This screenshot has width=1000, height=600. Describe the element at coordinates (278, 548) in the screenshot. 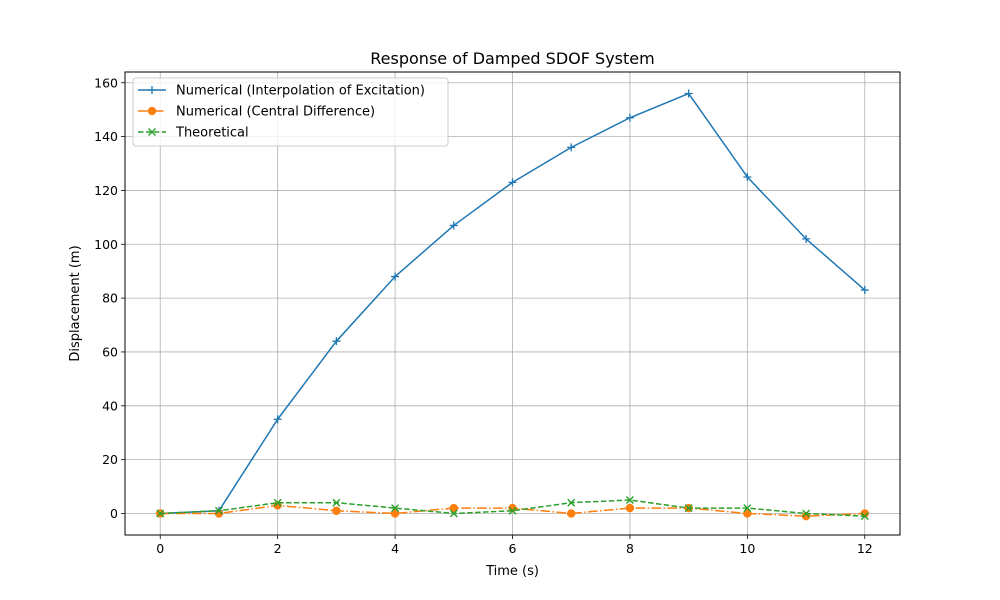

I see `x-tick-label: 2` at that location.